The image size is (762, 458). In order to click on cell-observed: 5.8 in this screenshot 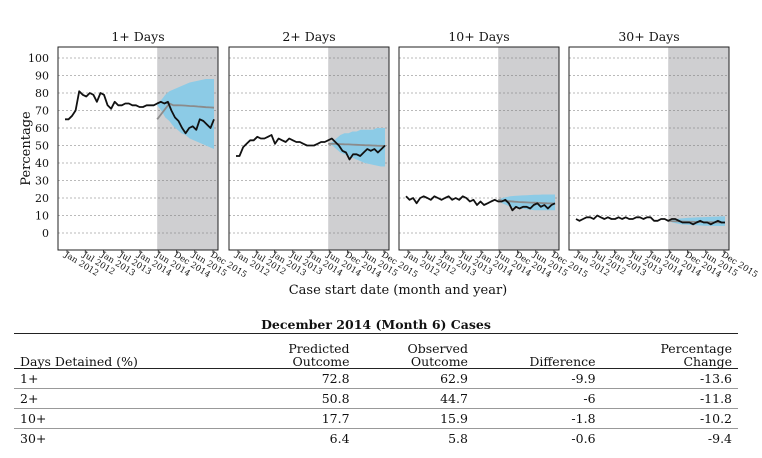, I will do `click(458, 438)`.